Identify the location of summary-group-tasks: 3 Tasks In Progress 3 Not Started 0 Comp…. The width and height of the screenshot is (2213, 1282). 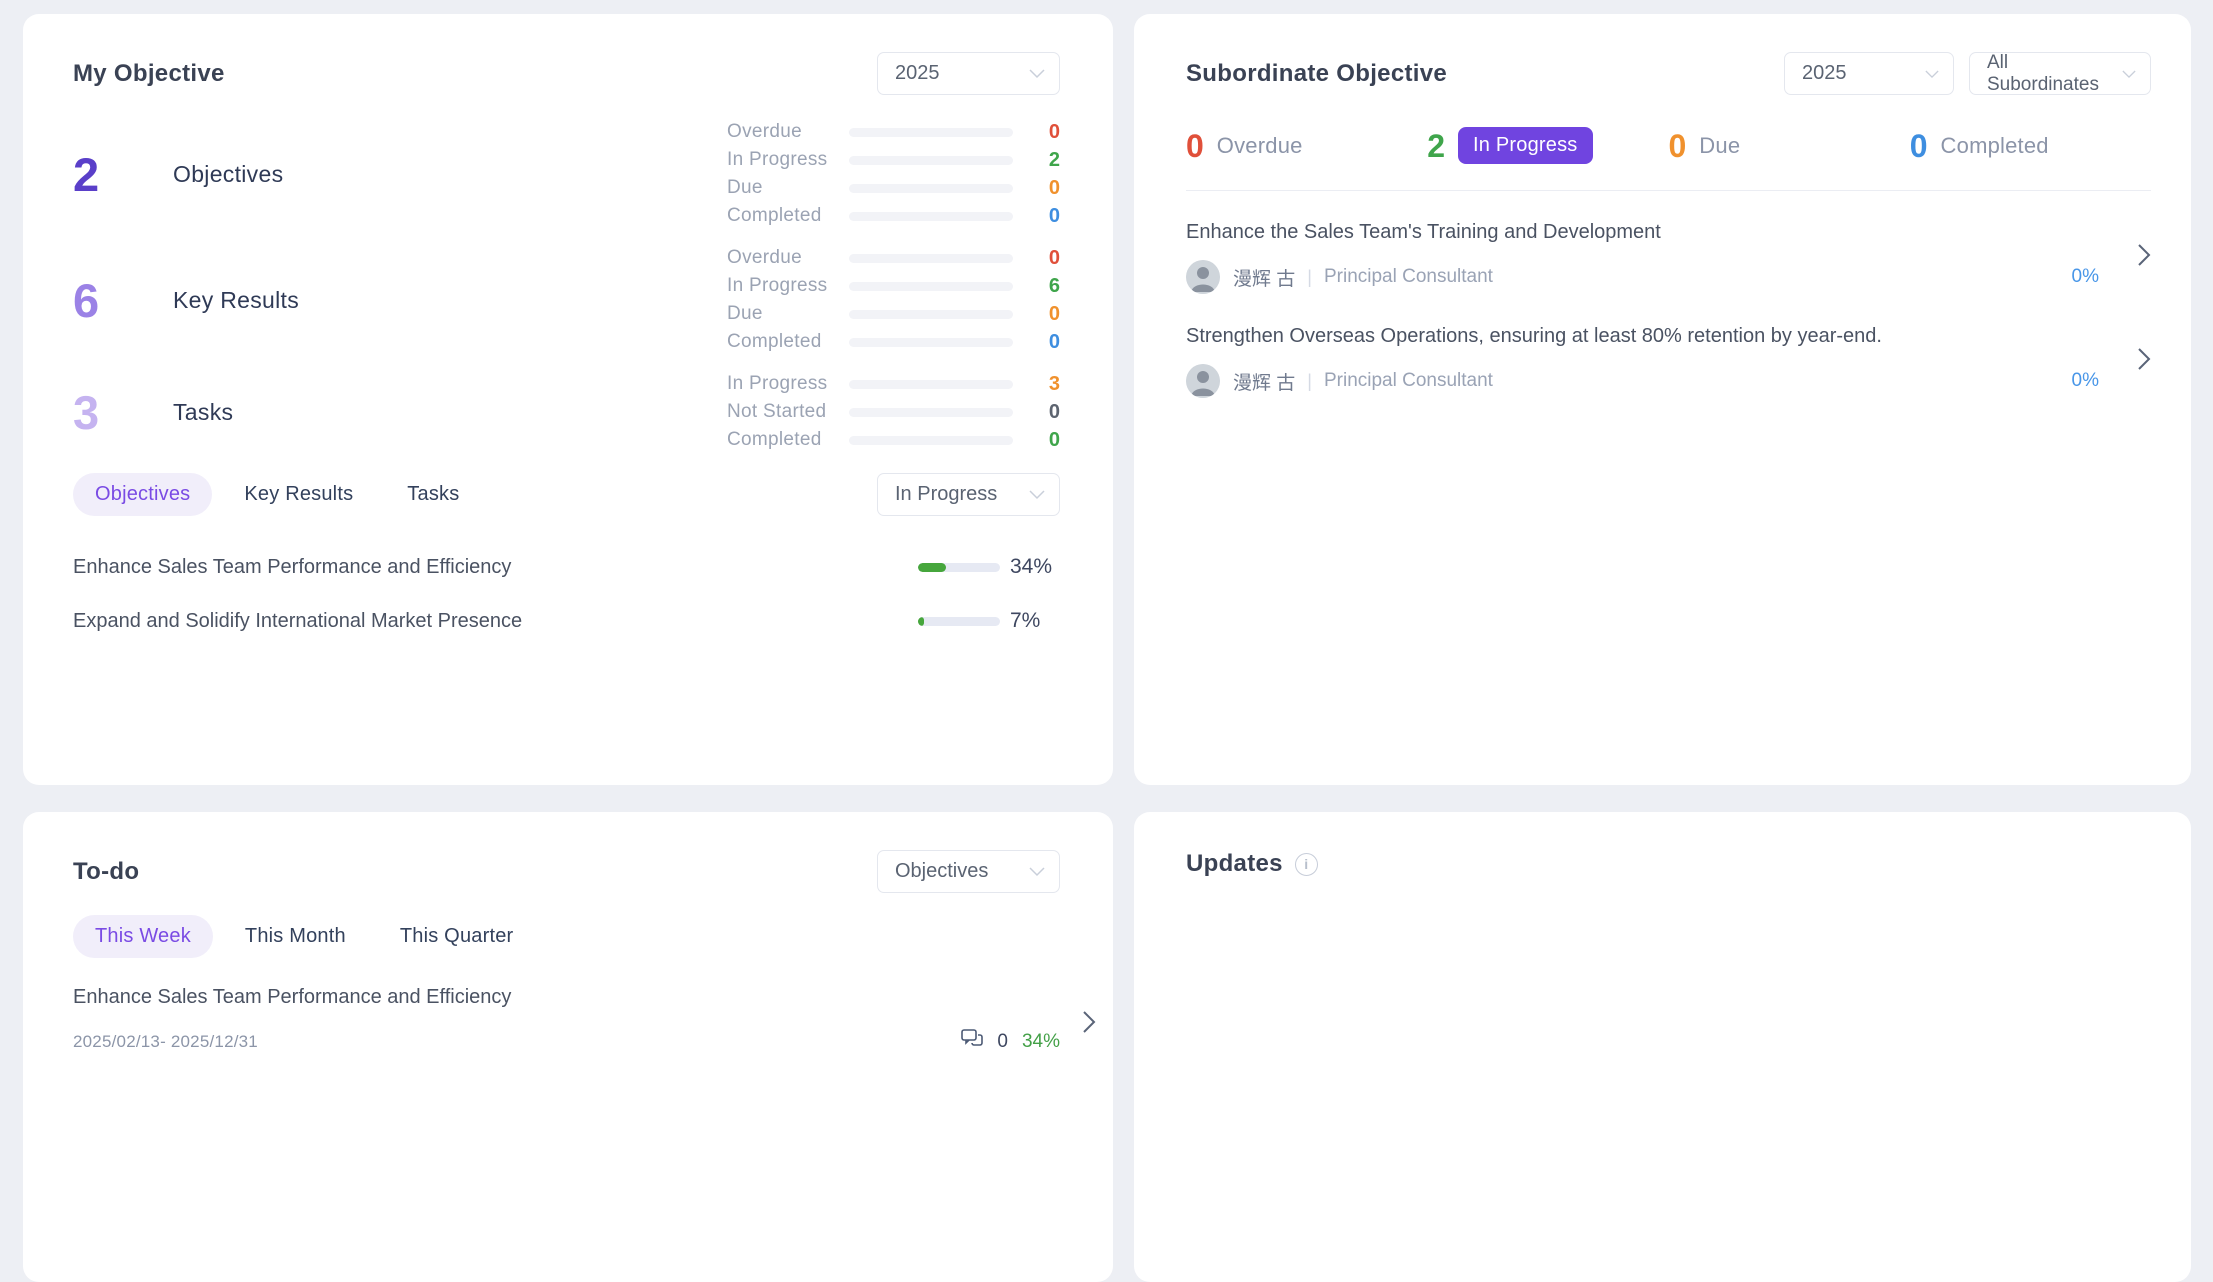
(566, 412).